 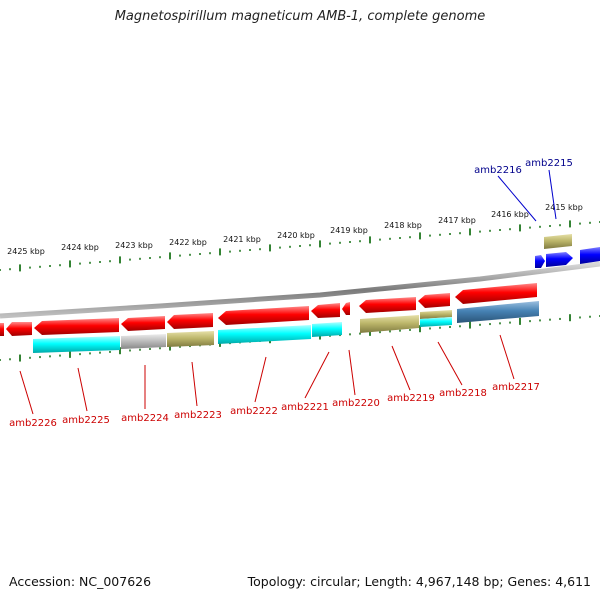 I want to click on gene-label-amb2226: amb2226, so click(x=33, y=423).